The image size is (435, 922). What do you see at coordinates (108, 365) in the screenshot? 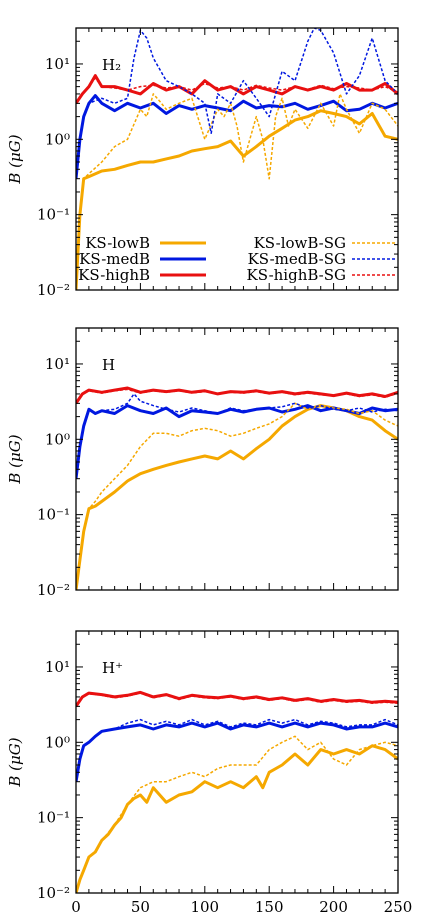
I see `panel-label: H` at bounding box center [108, 365].